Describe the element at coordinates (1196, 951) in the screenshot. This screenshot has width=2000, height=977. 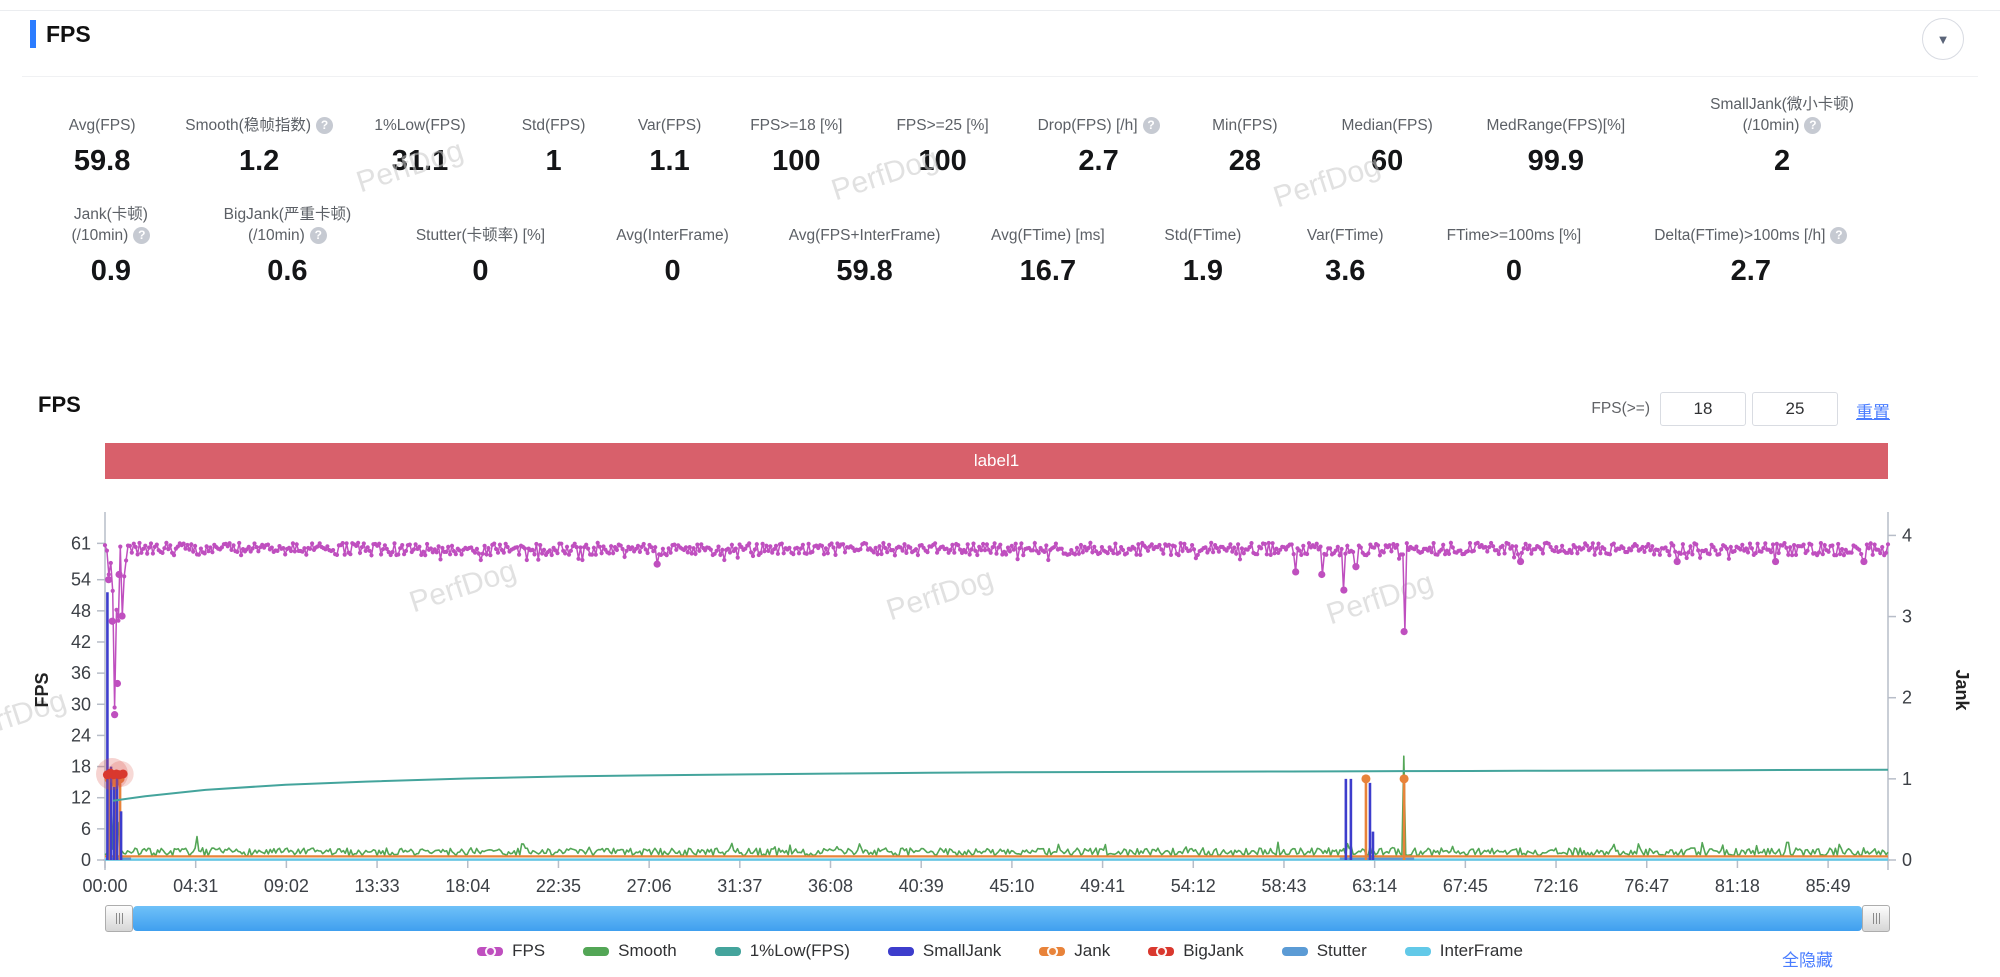
I see `legend-item: BigJank` at that location.